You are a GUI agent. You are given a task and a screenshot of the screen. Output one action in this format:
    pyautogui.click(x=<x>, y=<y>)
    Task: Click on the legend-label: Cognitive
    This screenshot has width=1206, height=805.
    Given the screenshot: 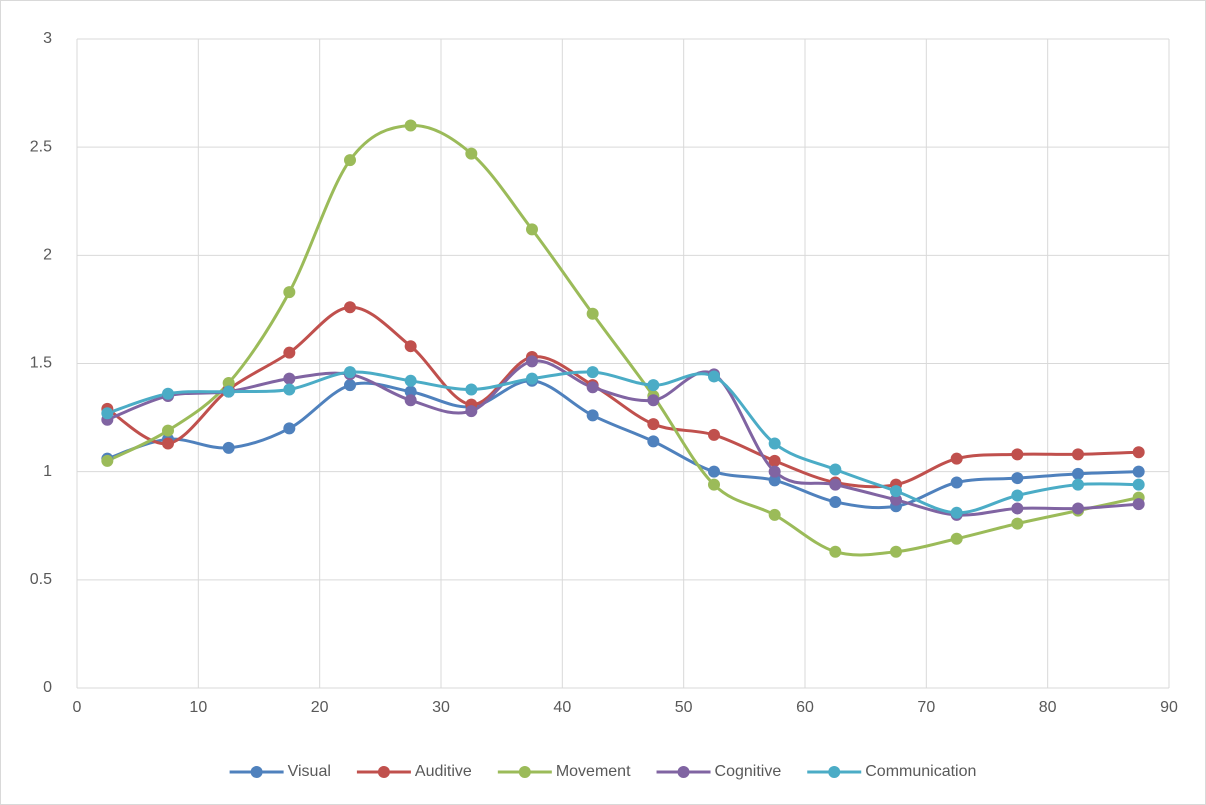 What is the action you would take?
    pyautogui.click(x=748, y=771)
    